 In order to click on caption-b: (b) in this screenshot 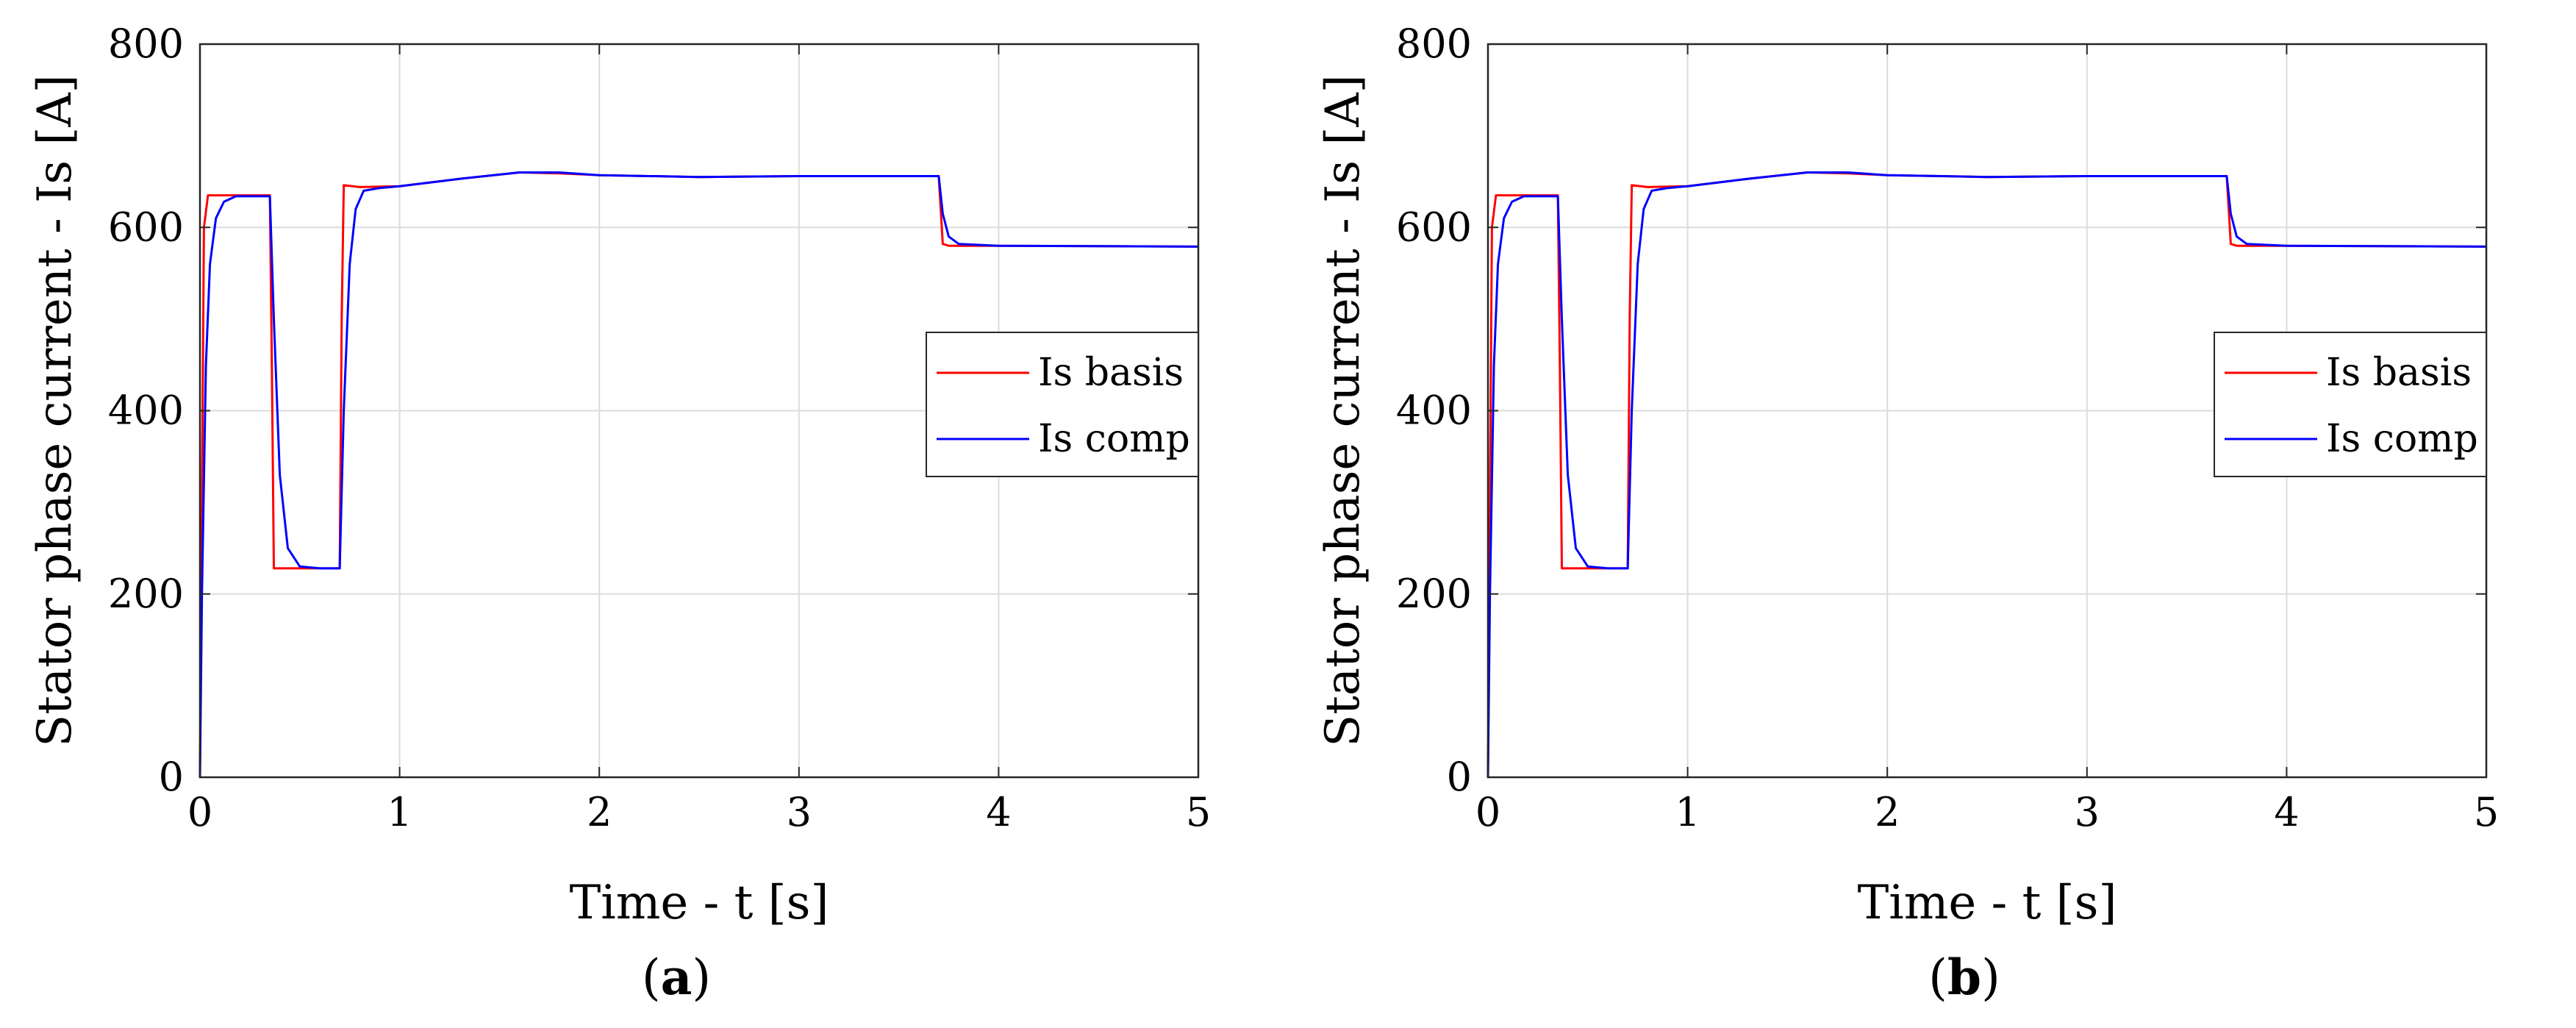, I will do `click(1964, 978)`.